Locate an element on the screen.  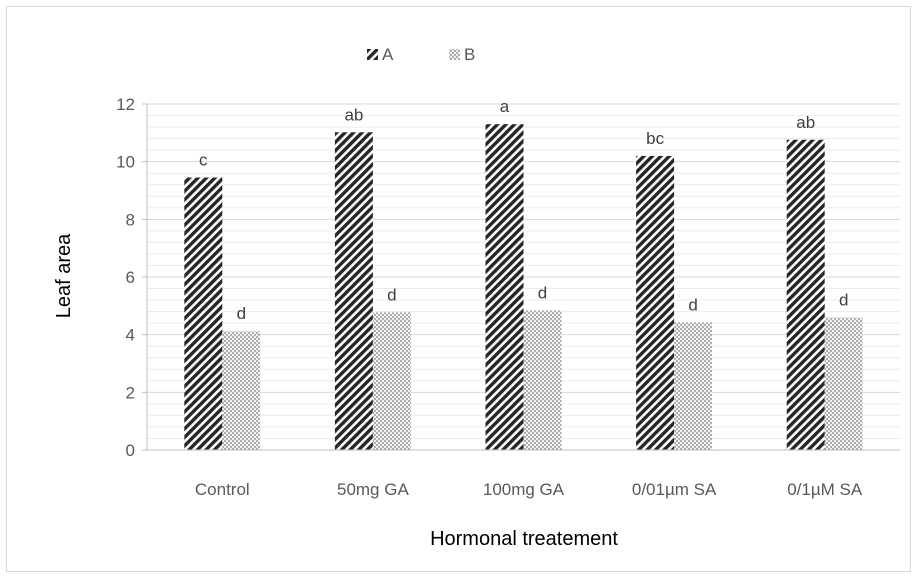
y-tick-label: 2 is located at coordinates (130, 392).